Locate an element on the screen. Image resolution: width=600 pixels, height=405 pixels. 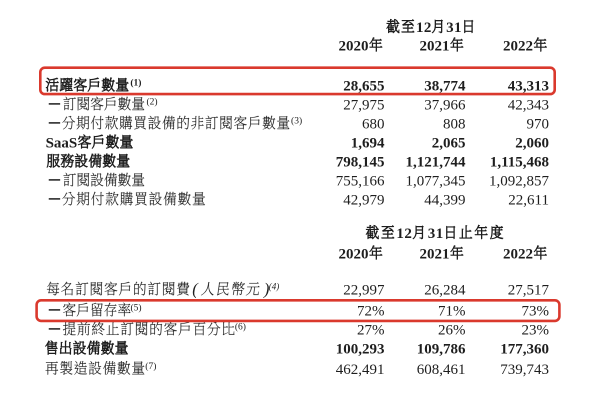
svg-text: 462,491 is located at coordinates (360, 370).